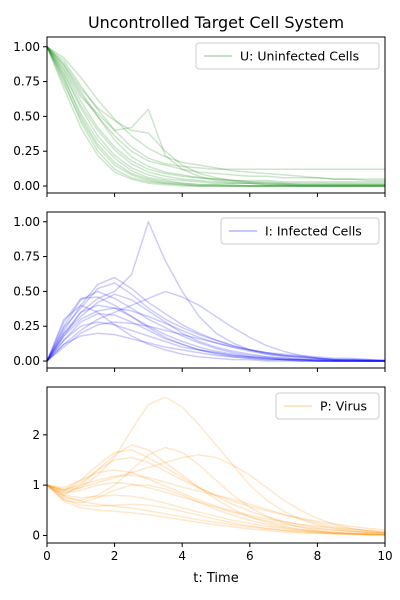  Describe the element at coordinates (318, 556) in the screenshot. I see `virus-xtick-label: 8` at that location.